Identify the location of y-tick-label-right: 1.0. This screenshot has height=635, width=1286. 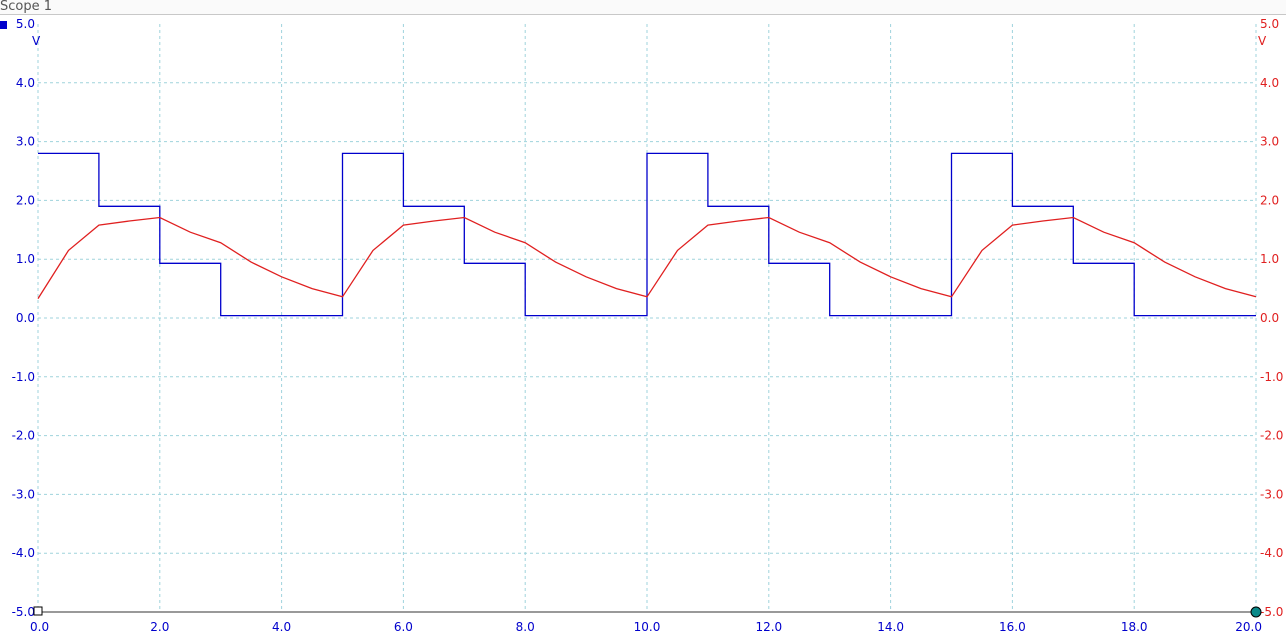
(1269, 259).